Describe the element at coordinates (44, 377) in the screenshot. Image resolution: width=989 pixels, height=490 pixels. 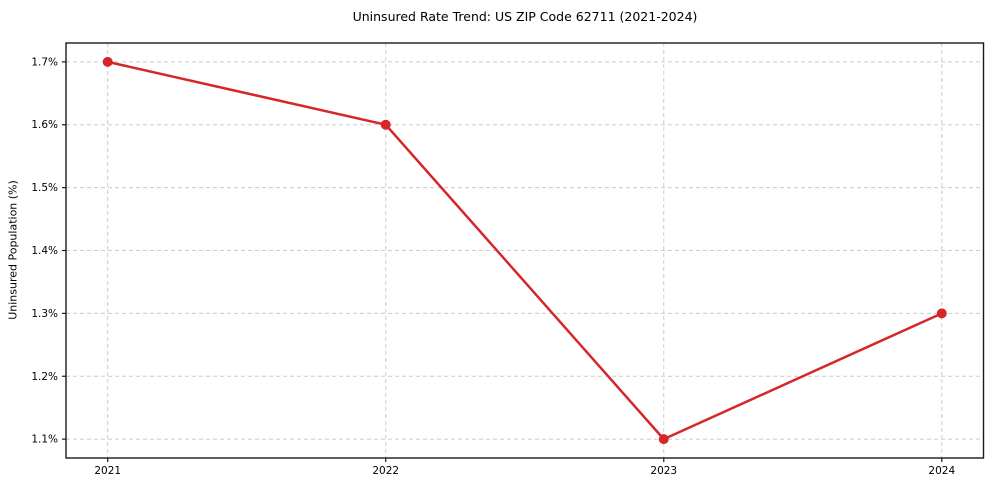
I see `y-tick-label: 1.2%` at that location.